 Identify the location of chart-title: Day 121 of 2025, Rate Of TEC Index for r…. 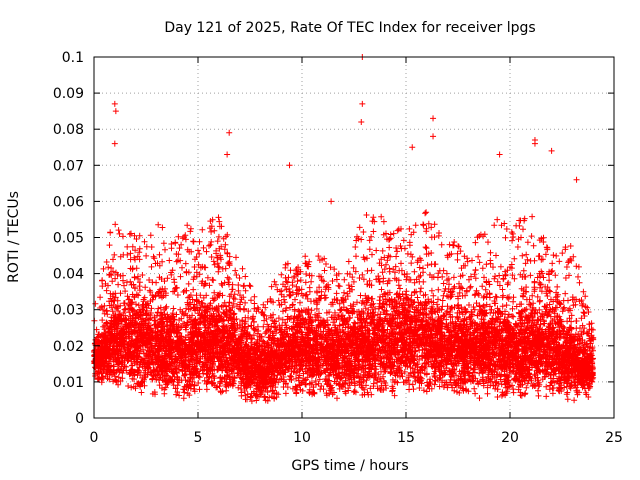
(349, 28).